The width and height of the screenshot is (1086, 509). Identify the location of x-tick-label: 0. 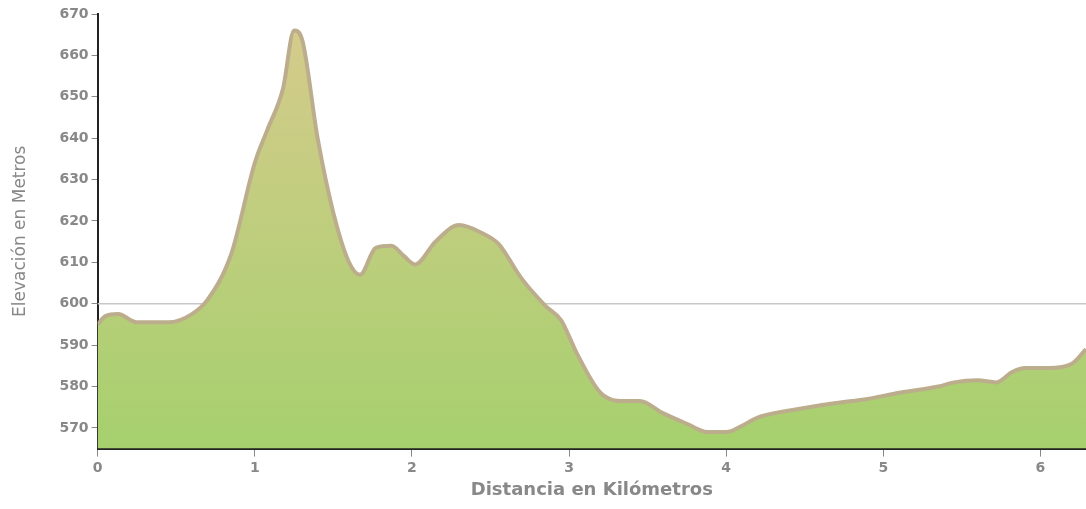
(97, 466).